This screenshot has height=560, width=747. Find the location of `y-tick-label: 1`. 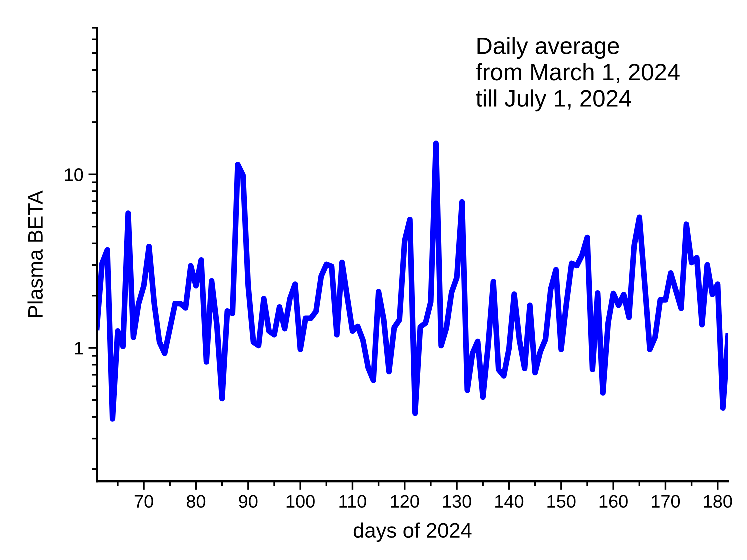

y-tick-label: 1 is located at coordinates (79, 348).